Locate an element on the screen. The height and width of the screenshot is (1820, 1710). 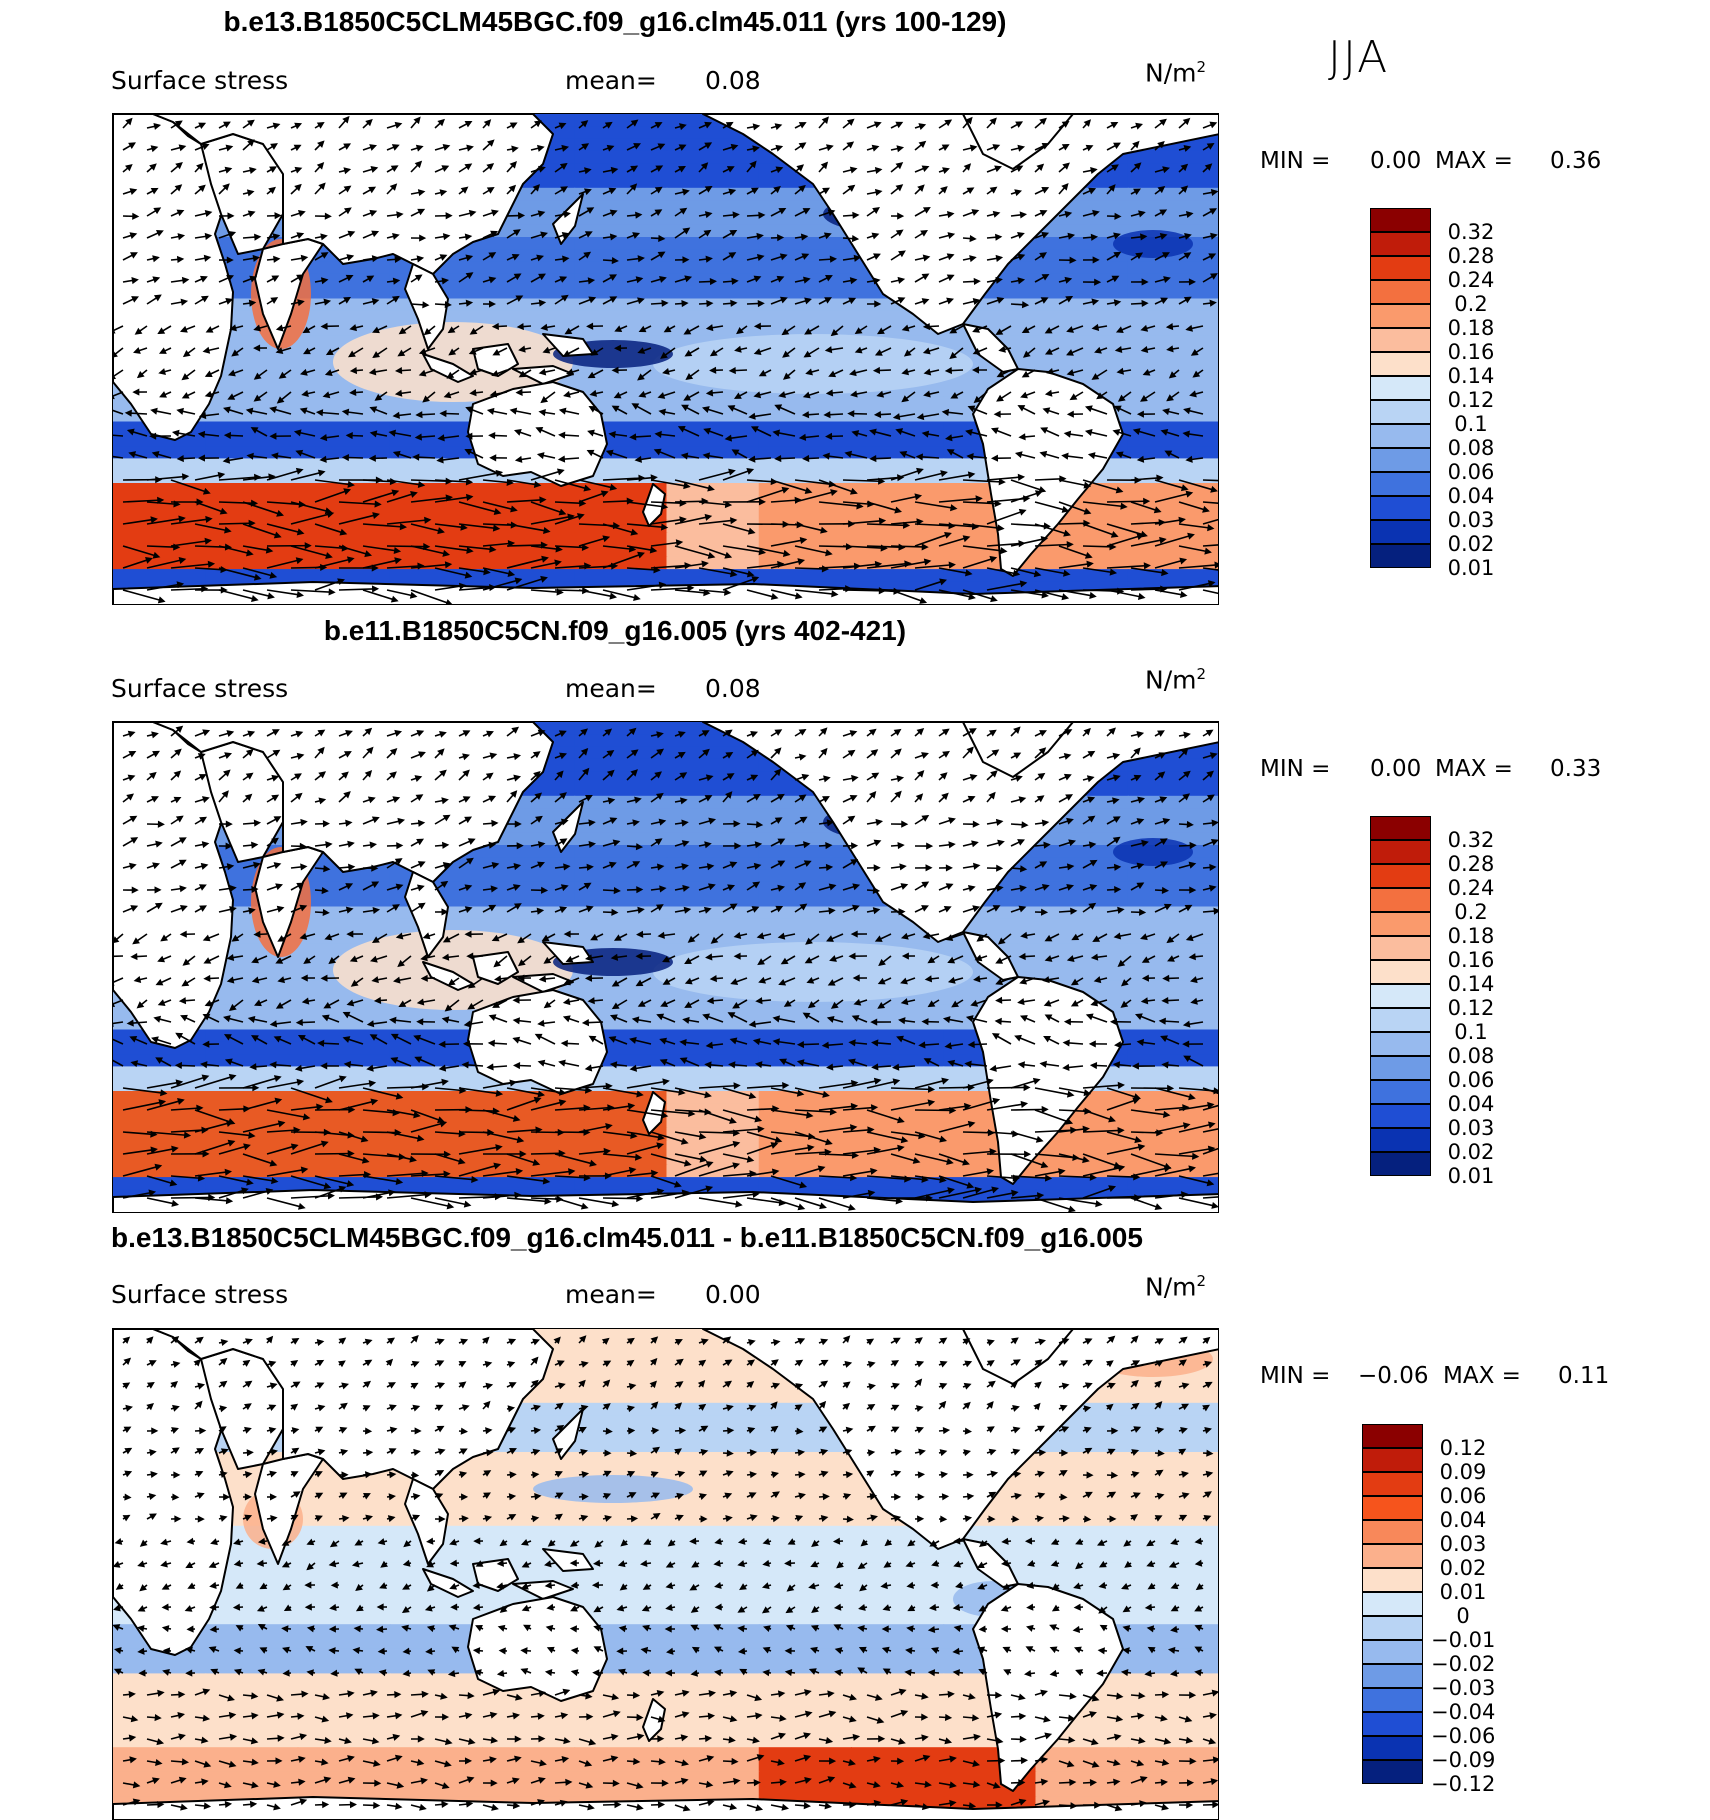
panel-1-min-value: 0.00 is located at coordinates (1395, 161).